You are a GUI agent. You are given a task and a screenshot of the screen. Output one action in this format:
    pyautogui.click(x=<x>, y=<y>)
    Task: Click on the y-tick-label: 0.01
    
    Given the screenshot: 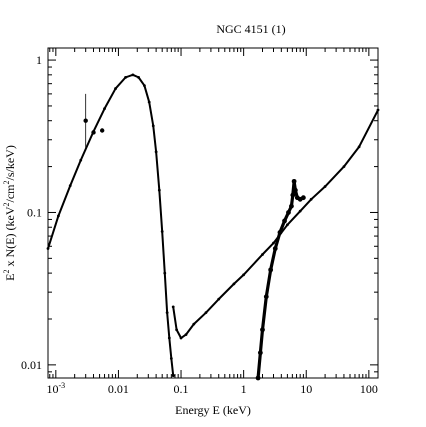 What is the action you would take?
    pyautogui.click(x=31, y=365)
    